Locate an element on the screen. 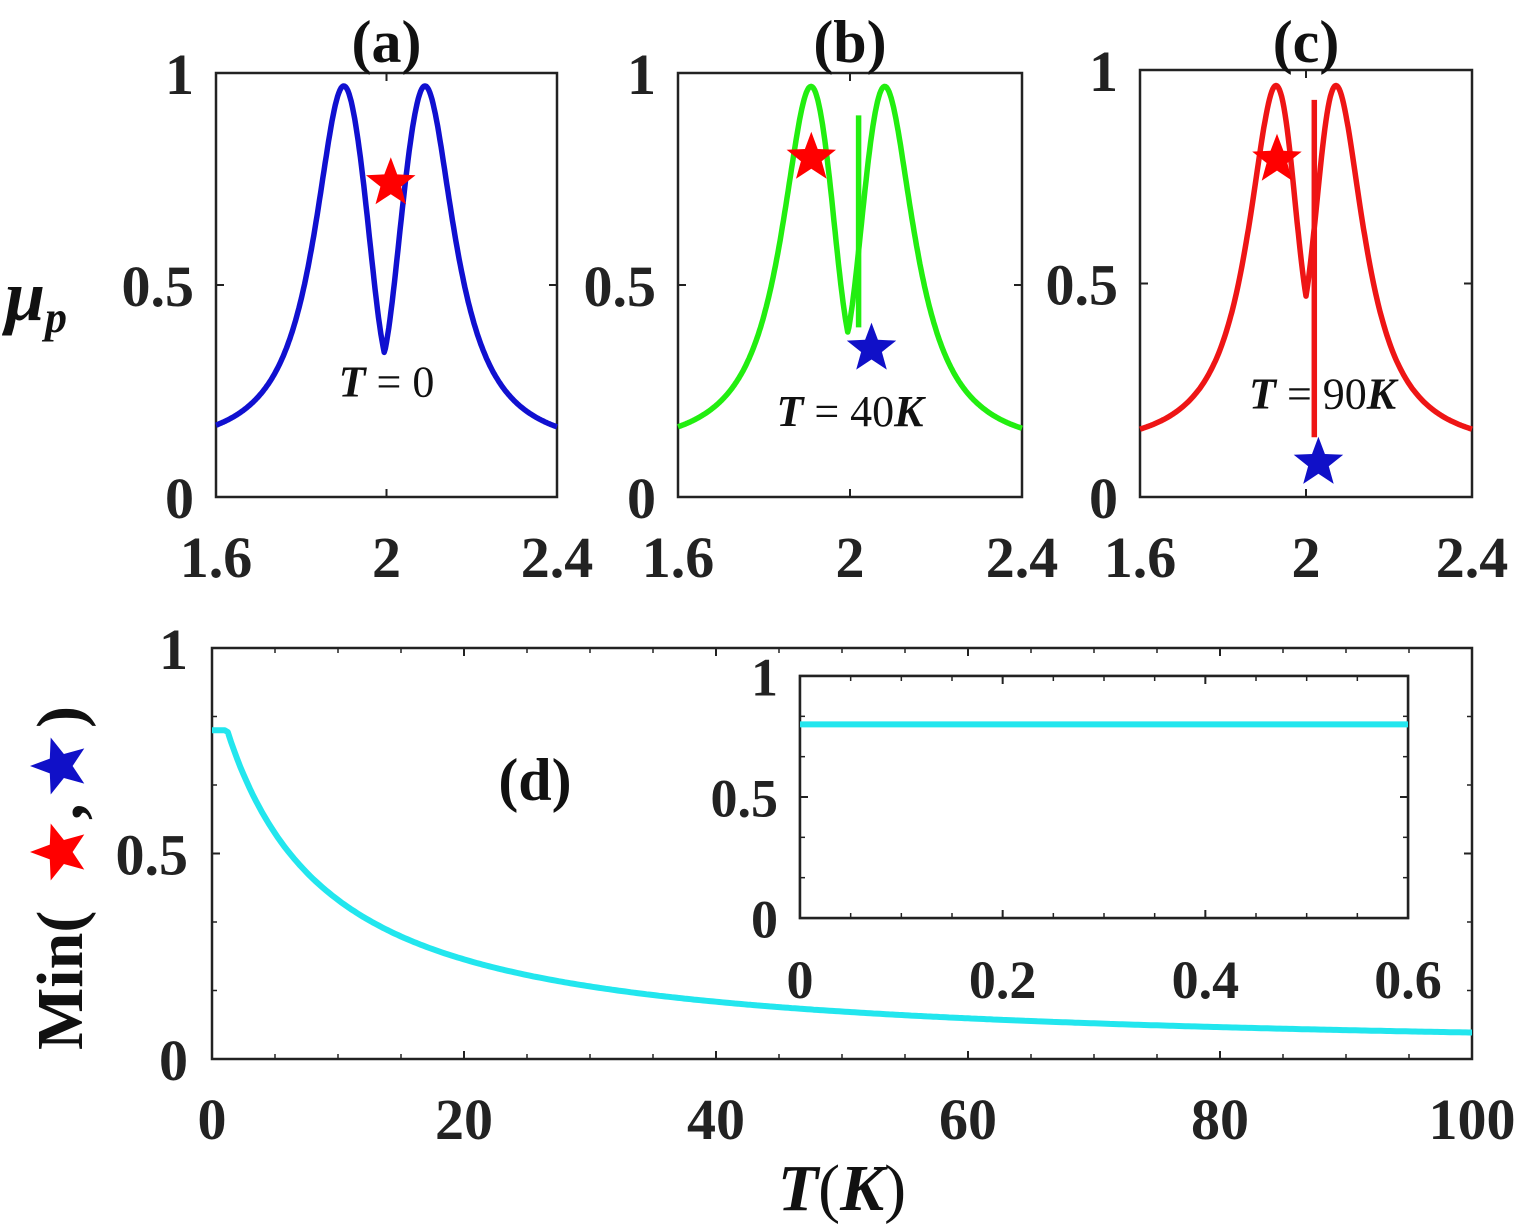  panel-a-annotation: T = 0 is located at coordinates (387, 382).